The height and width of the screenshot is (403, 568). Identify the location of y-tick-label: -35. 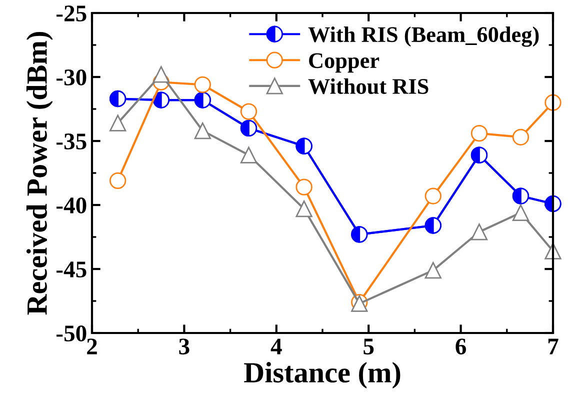
(71, 142).